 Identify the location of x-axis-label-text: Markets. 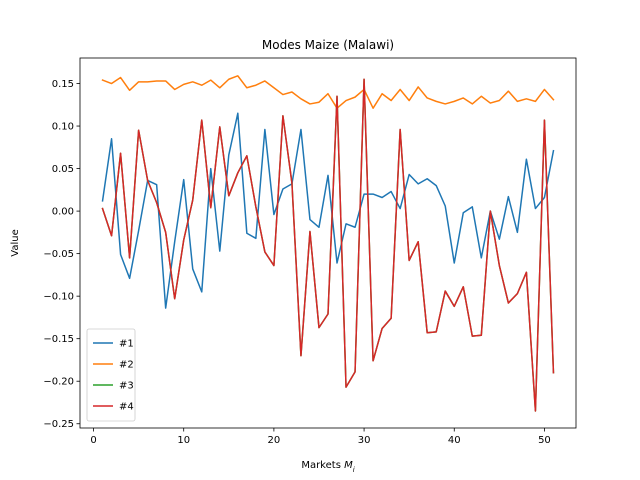
(322, 465).